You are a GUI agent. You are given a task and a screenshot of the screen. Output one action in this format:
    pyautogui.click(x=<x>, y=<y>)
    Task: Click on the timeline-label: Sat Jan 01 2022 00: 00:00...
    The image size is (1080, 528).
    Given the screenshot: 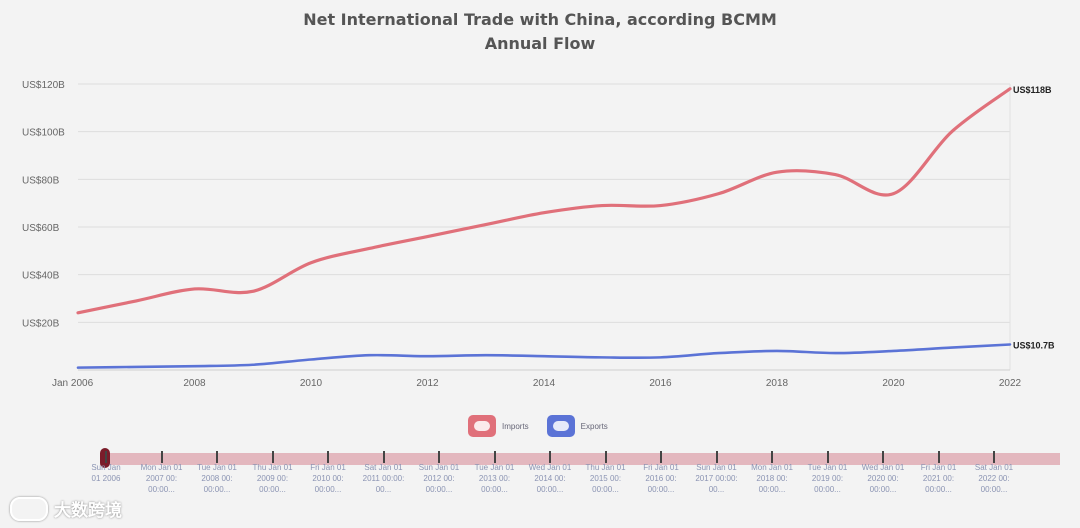 What is the action you would take?
    pyautogui.click(x=994, y=478)
    